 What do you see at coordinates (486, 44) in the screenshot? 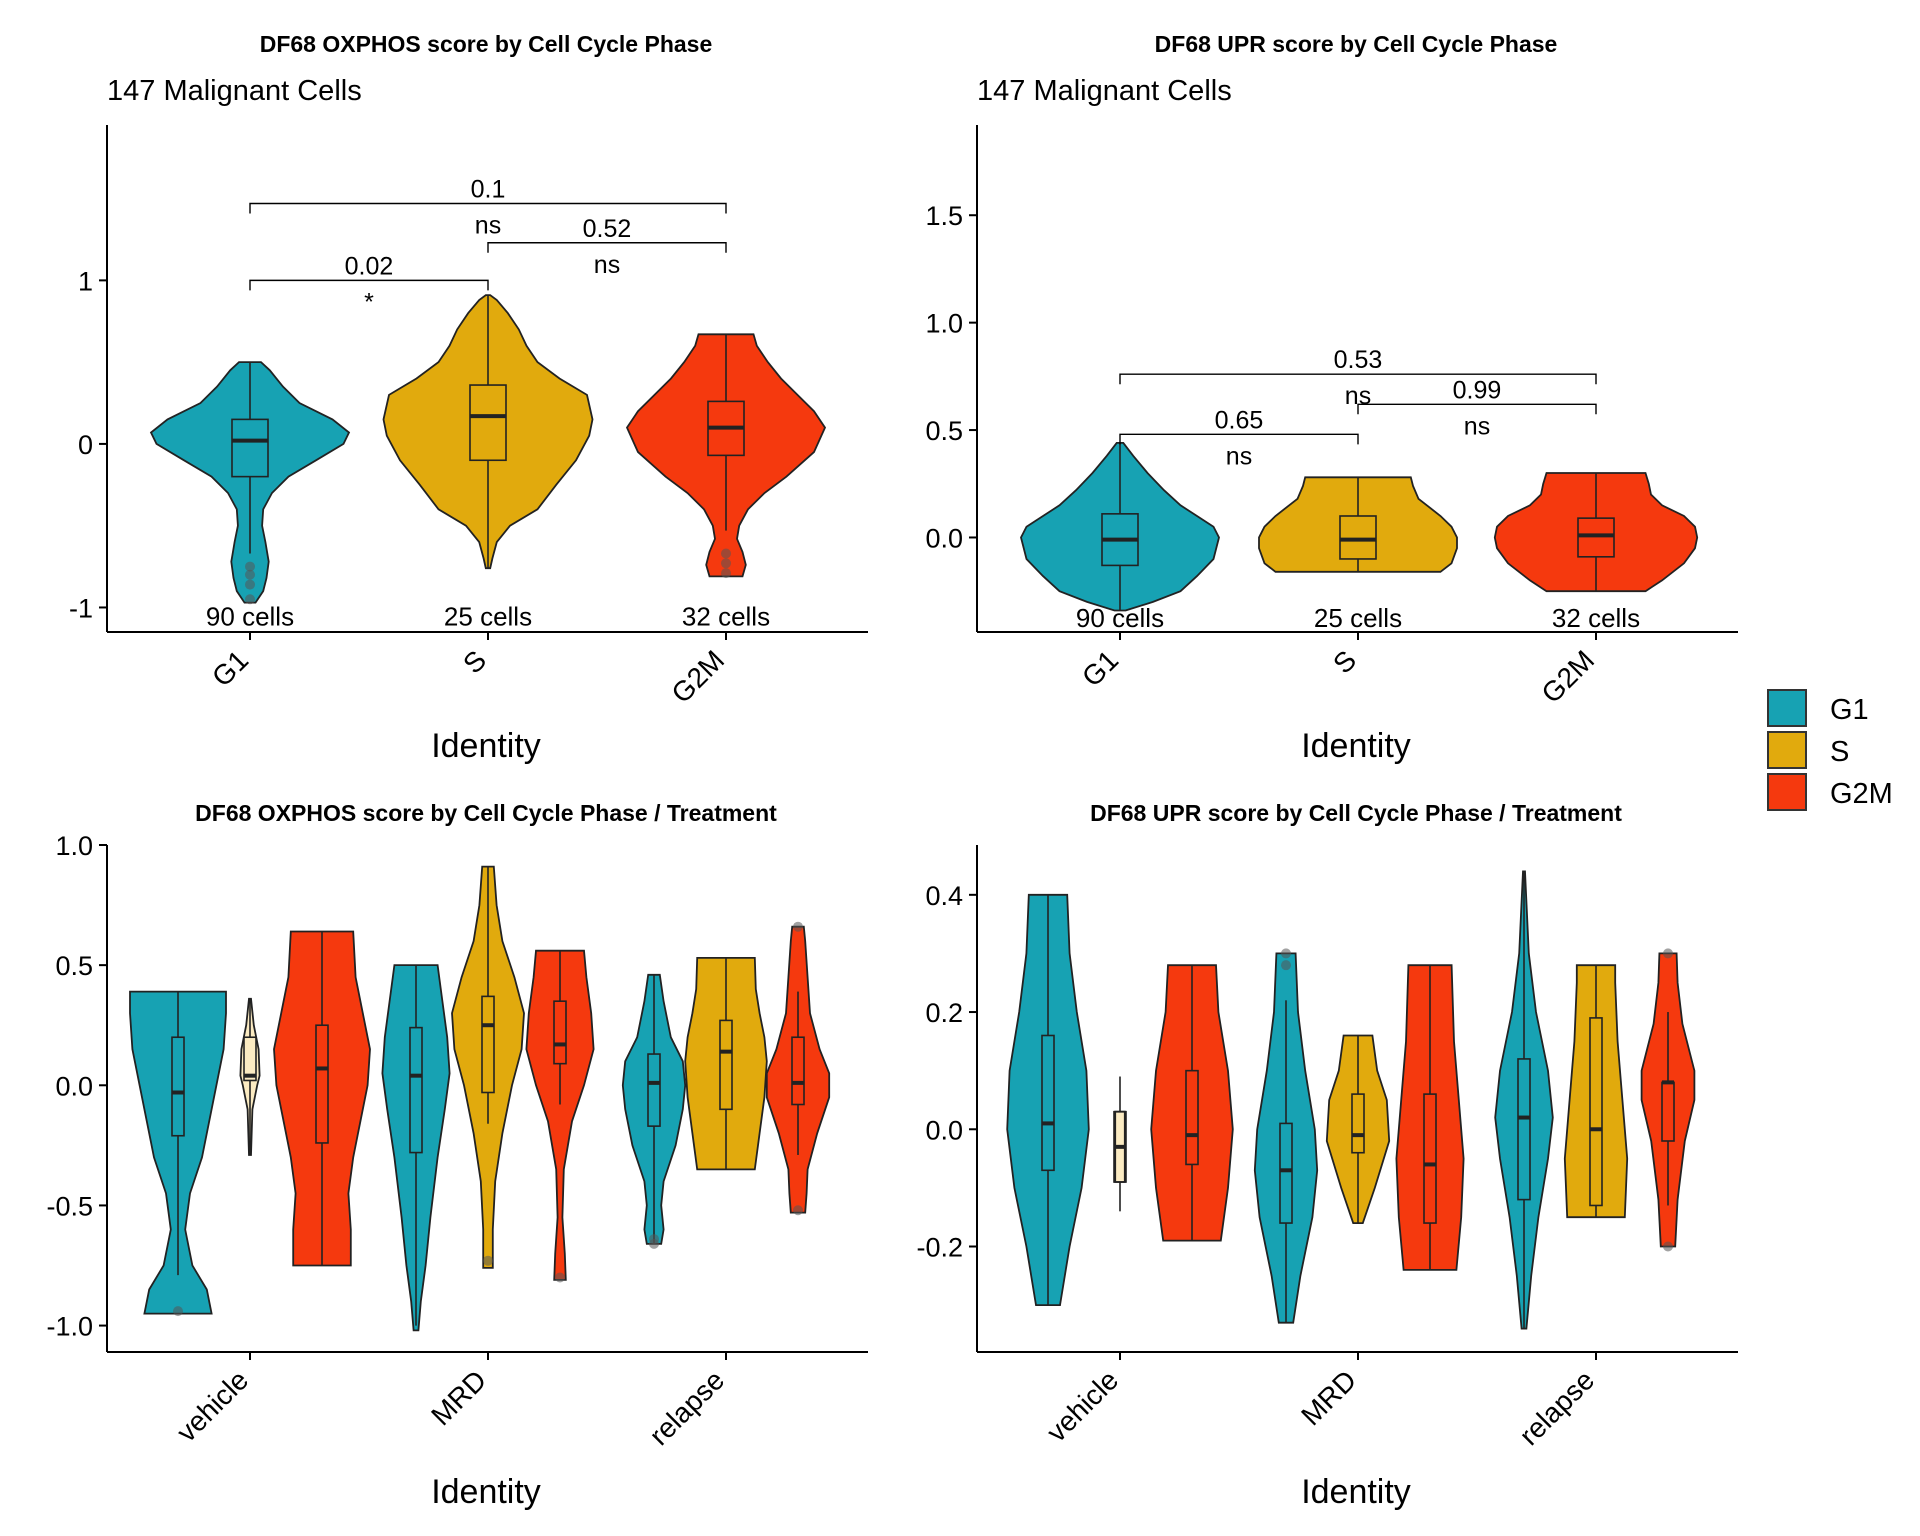
I see `chart-title: DF68 OXPHOS score by Cell Cycle Phase` at bounding box center [486, 44].